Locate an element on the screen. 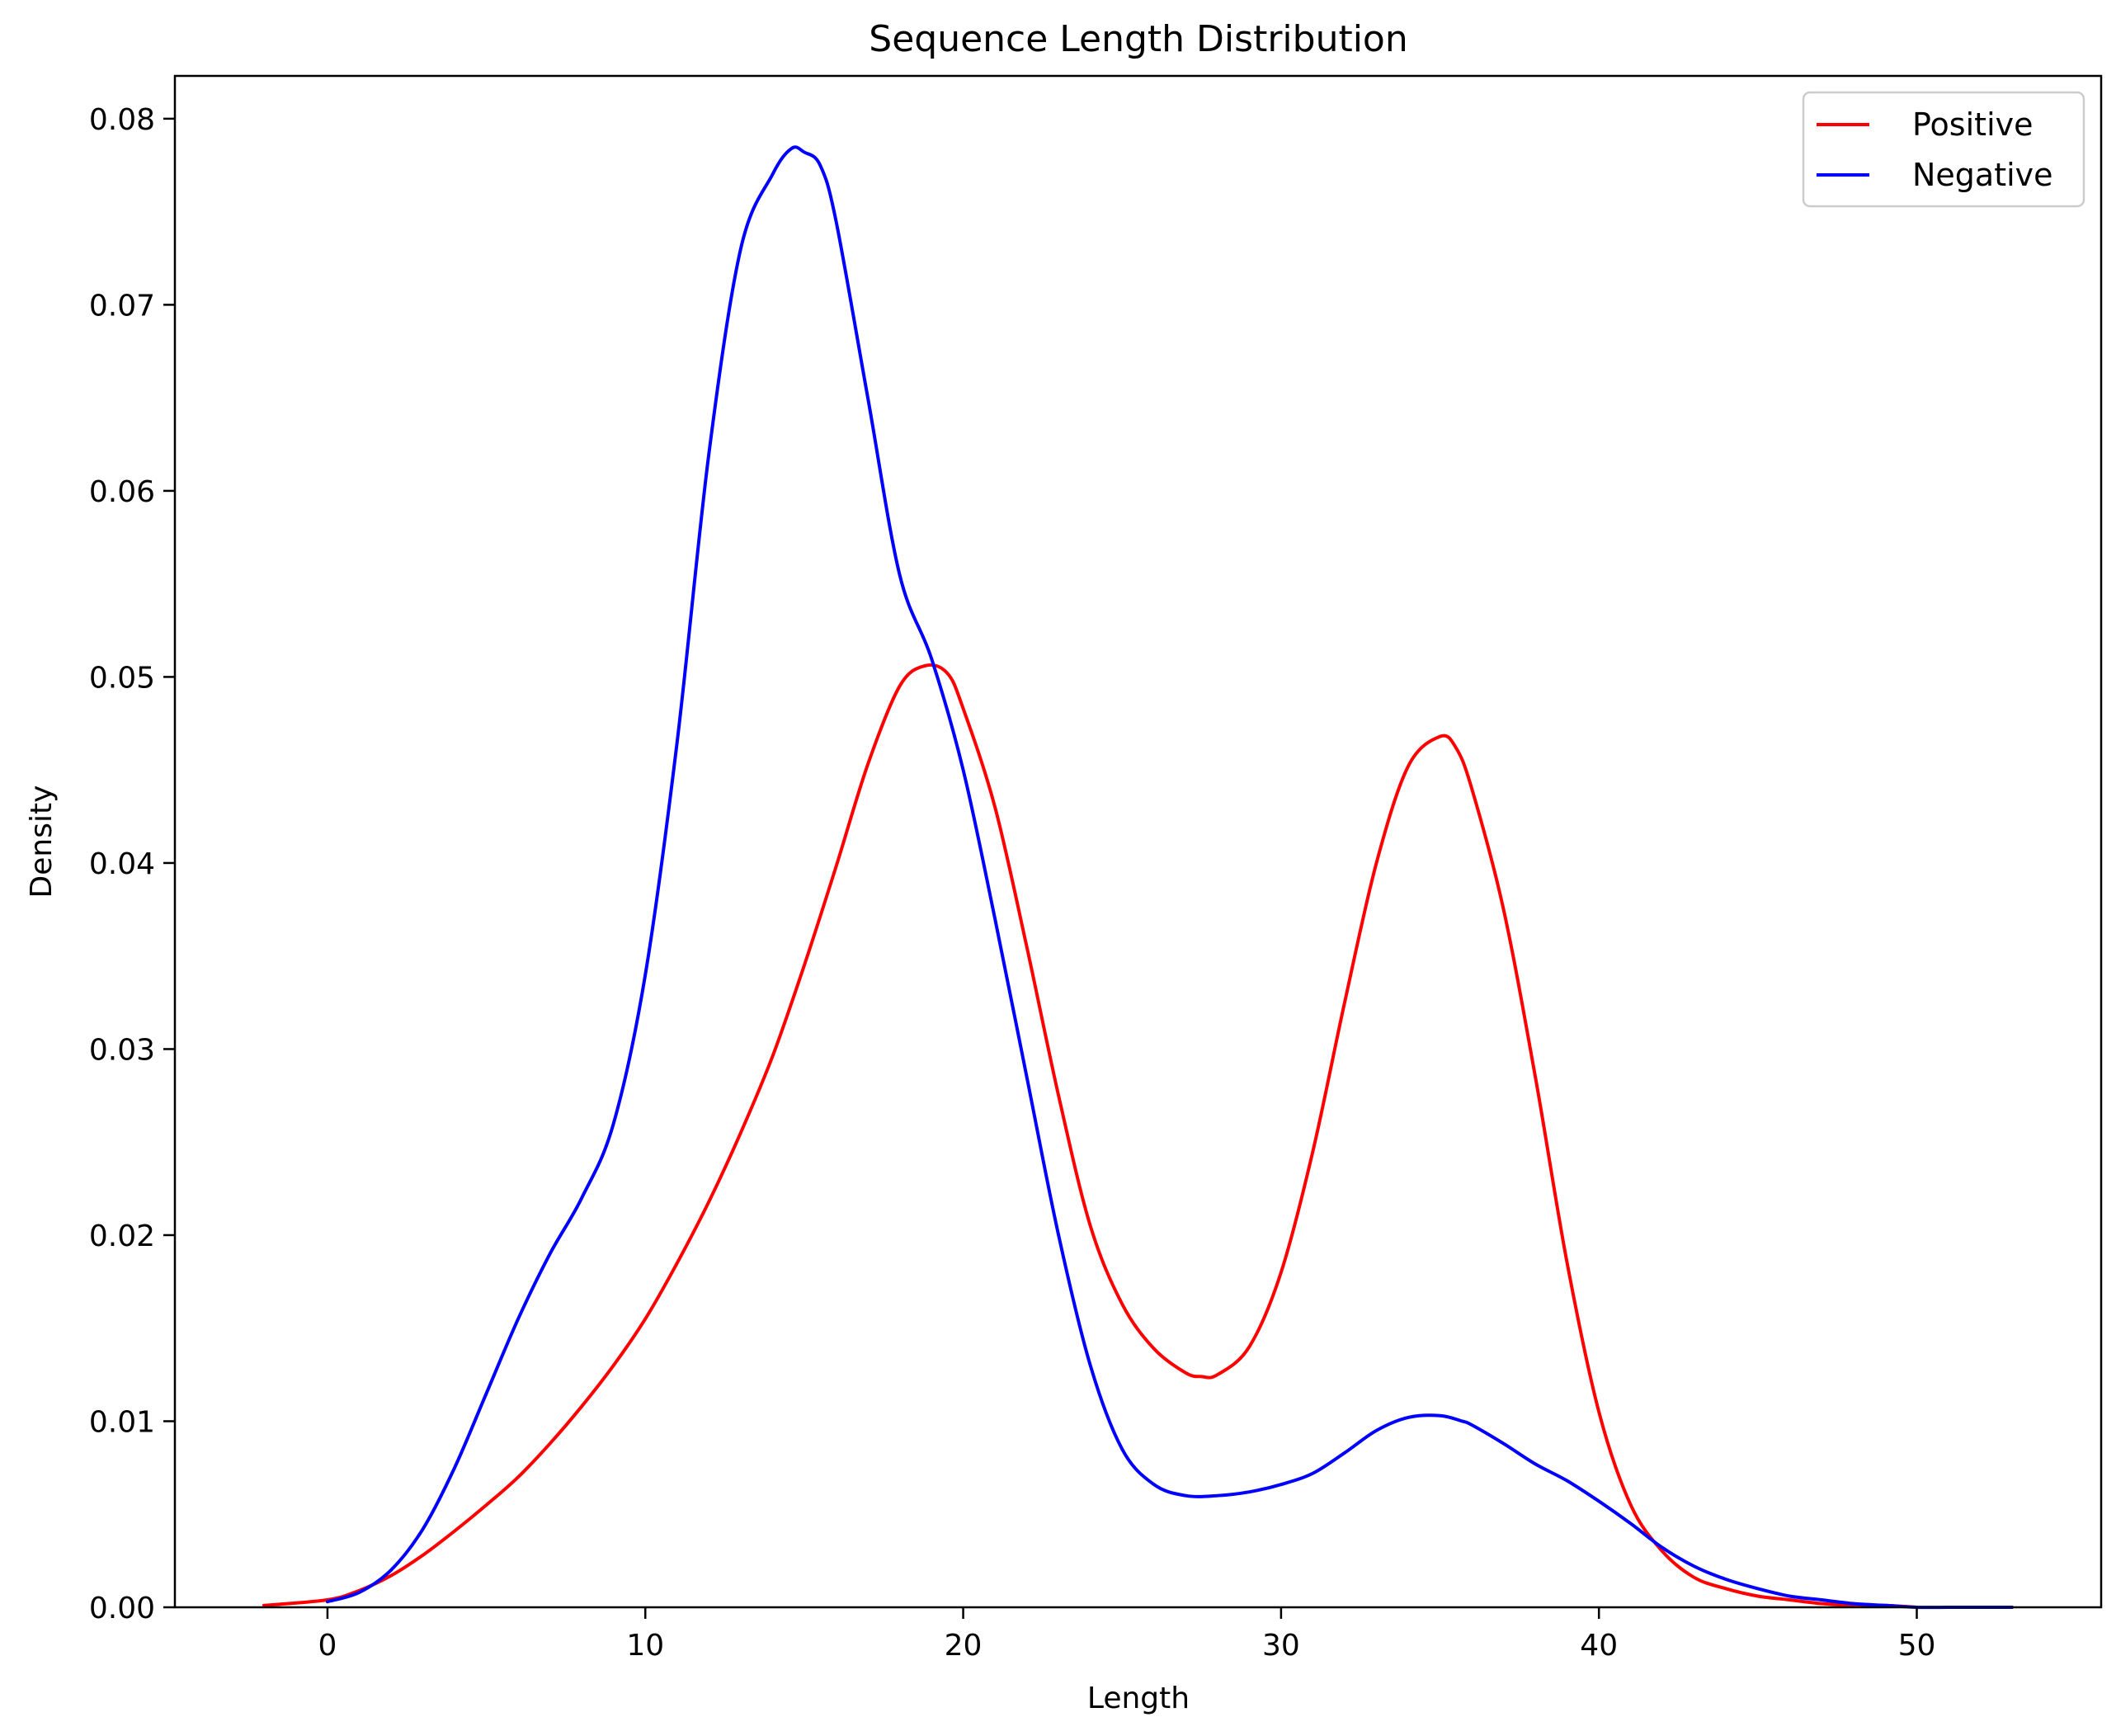 The width and height of the screenshot is (2116, 1736). y-tick-label: 0.00 is located at coordinates (122, 1608).